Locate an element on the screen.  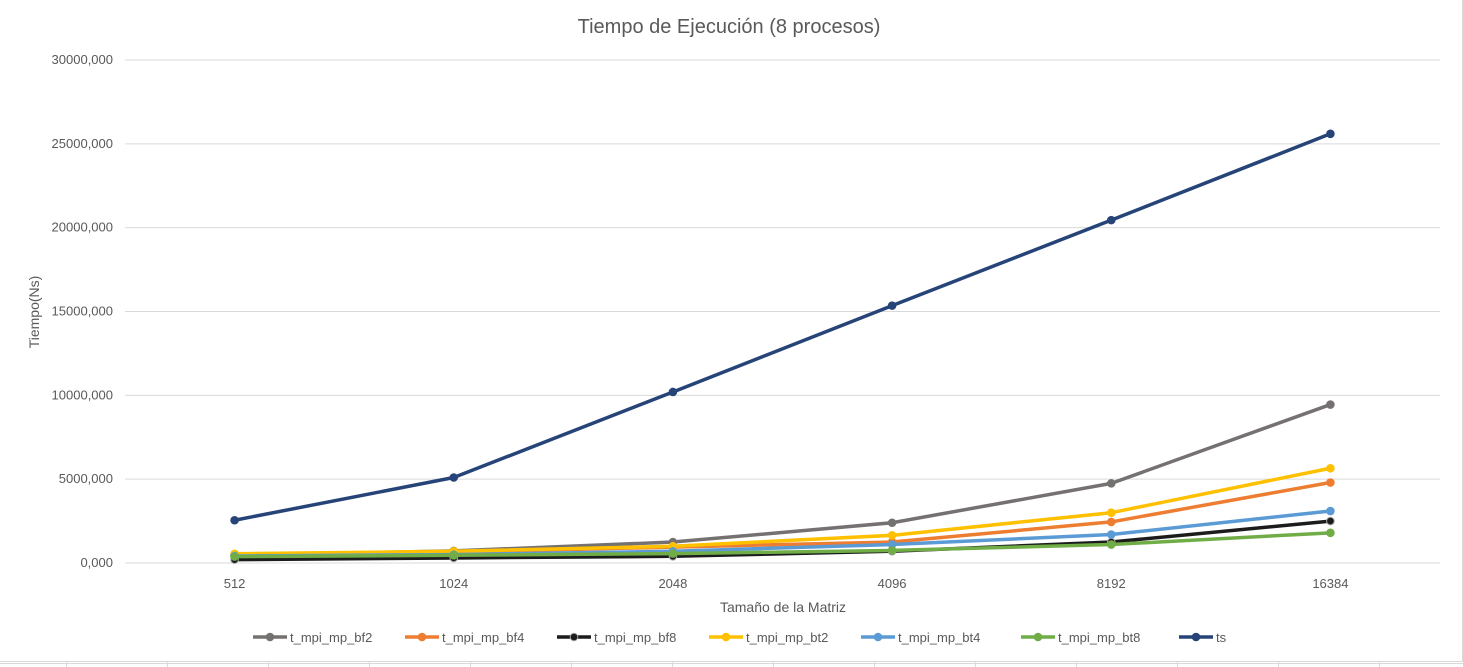
legend-label: t_mpi_mp_bf8 is located at coordinates (635, 637).